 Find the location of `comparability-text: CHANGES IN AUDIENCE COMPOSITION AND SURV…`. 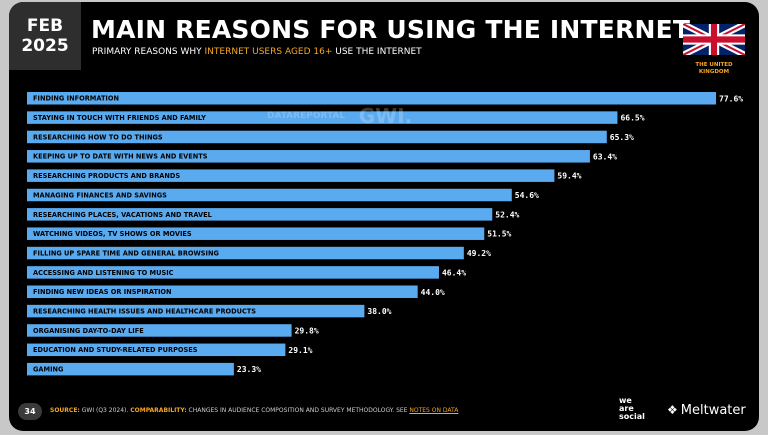

comparability-text: CHANGES IN AUDIENCE COMPOSITION AND SURV… is located at coordinates (298, 410).